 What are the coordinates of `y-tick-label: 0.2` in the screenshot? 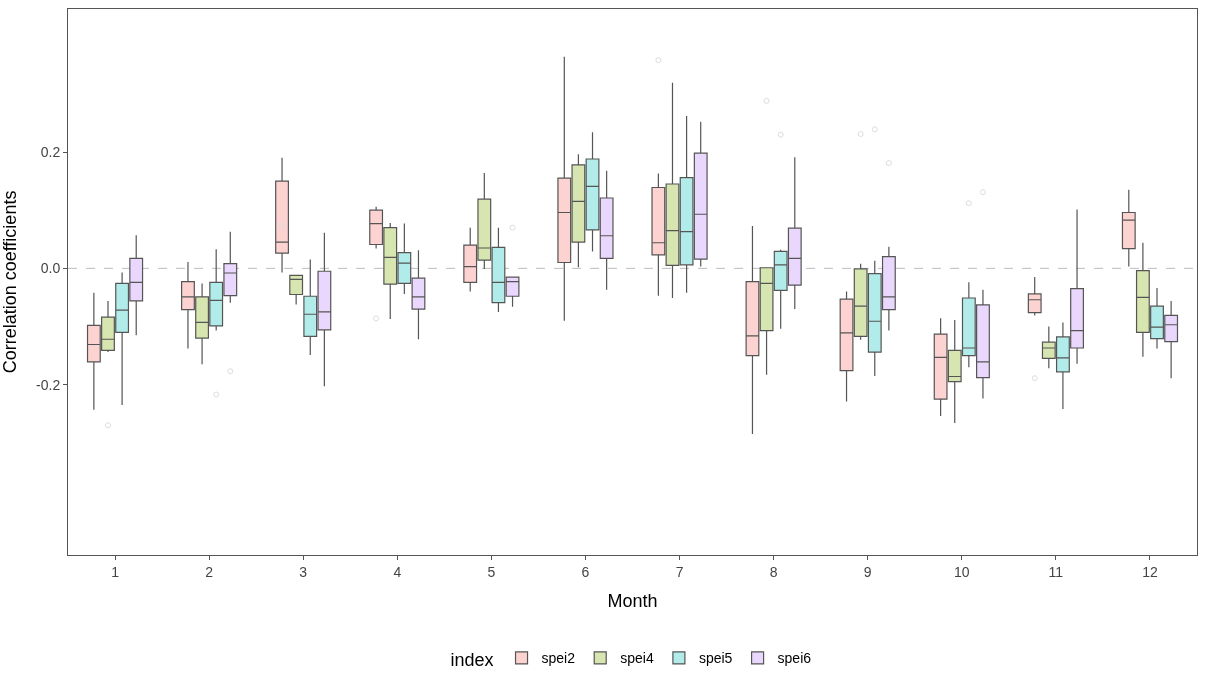 It's located at (50, 151).